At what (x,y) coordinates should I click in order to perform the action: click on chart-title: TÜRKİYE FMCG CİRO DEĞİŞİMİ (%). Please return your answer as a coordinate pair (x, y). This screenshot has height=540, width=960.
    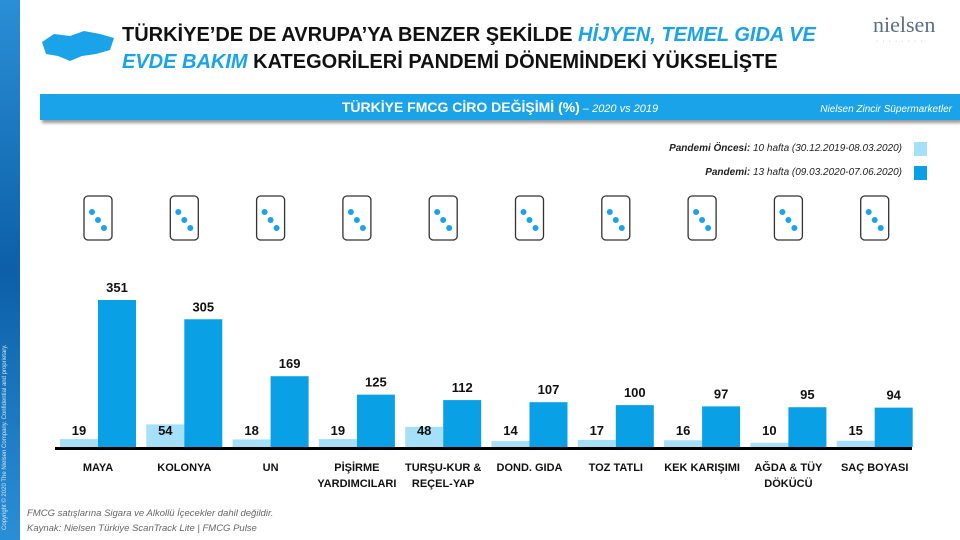
    Looking at the image, I should click on (460, 107).